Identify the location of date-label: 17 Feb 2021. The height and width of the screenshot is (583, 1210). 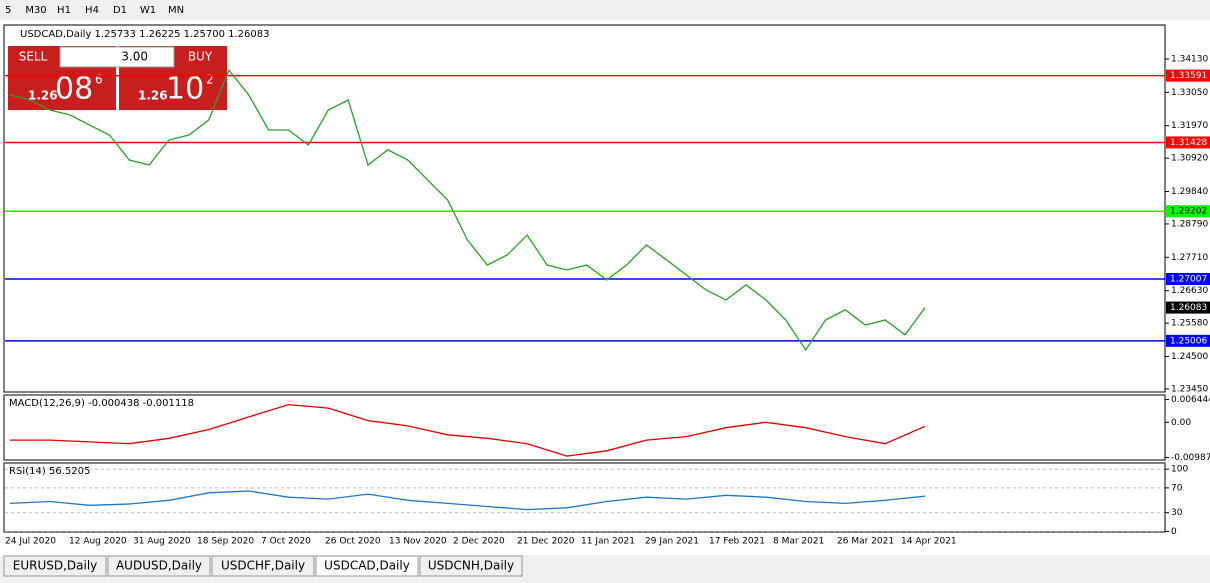
(737, 542).